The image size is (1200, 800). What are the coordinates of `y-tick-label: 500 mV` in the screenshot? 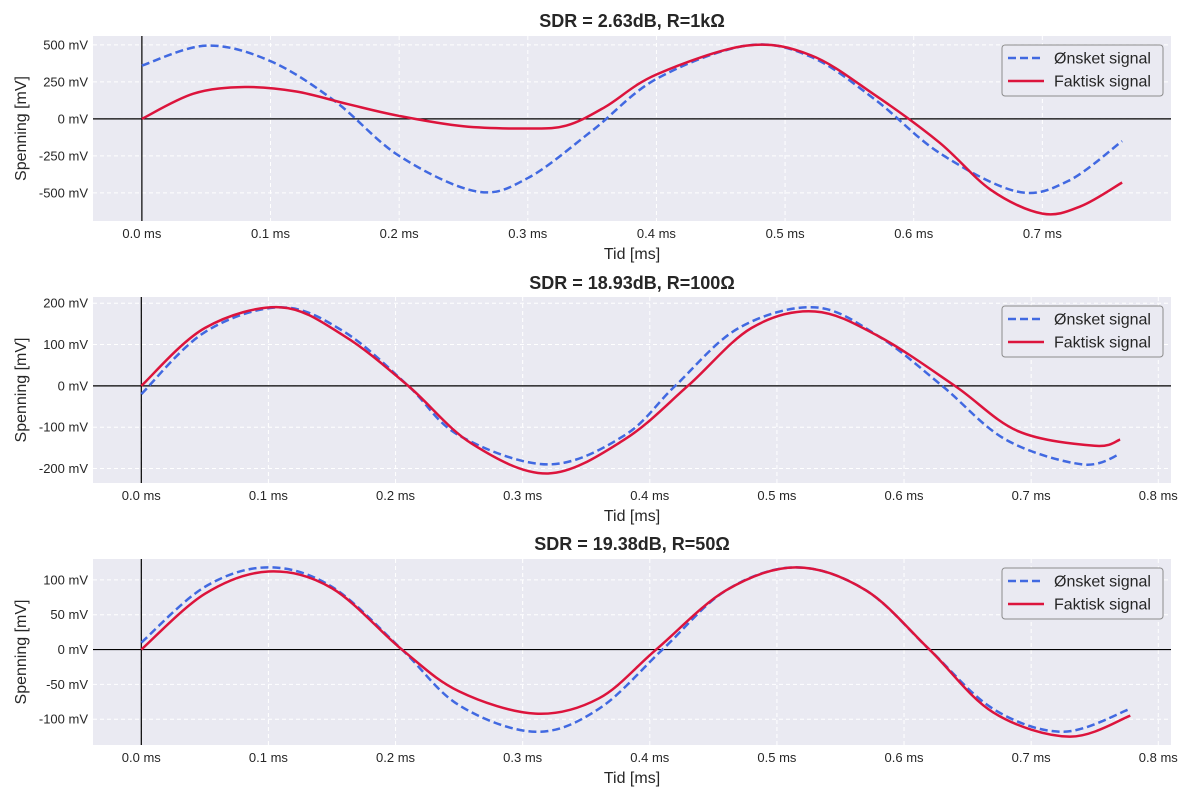 It's located at (65, 44).